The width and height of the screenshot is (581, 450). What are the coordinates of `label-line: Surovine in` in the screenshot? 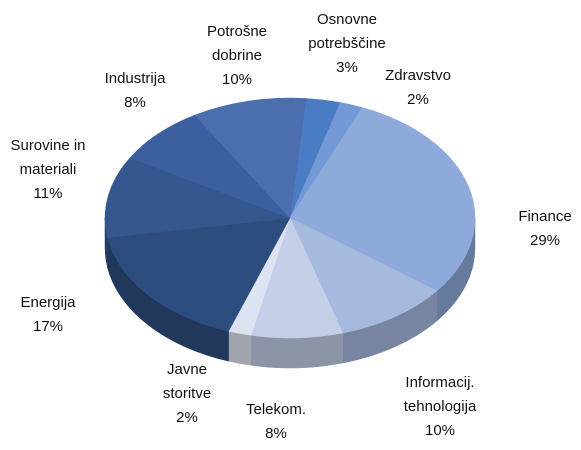 It's located at (47, 145).